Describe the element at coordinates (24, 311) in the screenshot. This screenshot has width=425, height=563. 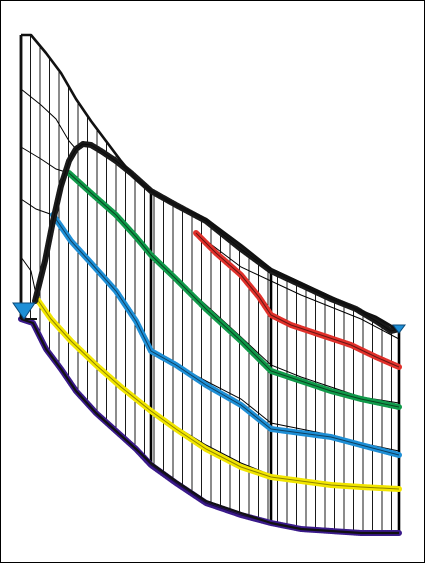
I see `left-water-level-marker` at that location.